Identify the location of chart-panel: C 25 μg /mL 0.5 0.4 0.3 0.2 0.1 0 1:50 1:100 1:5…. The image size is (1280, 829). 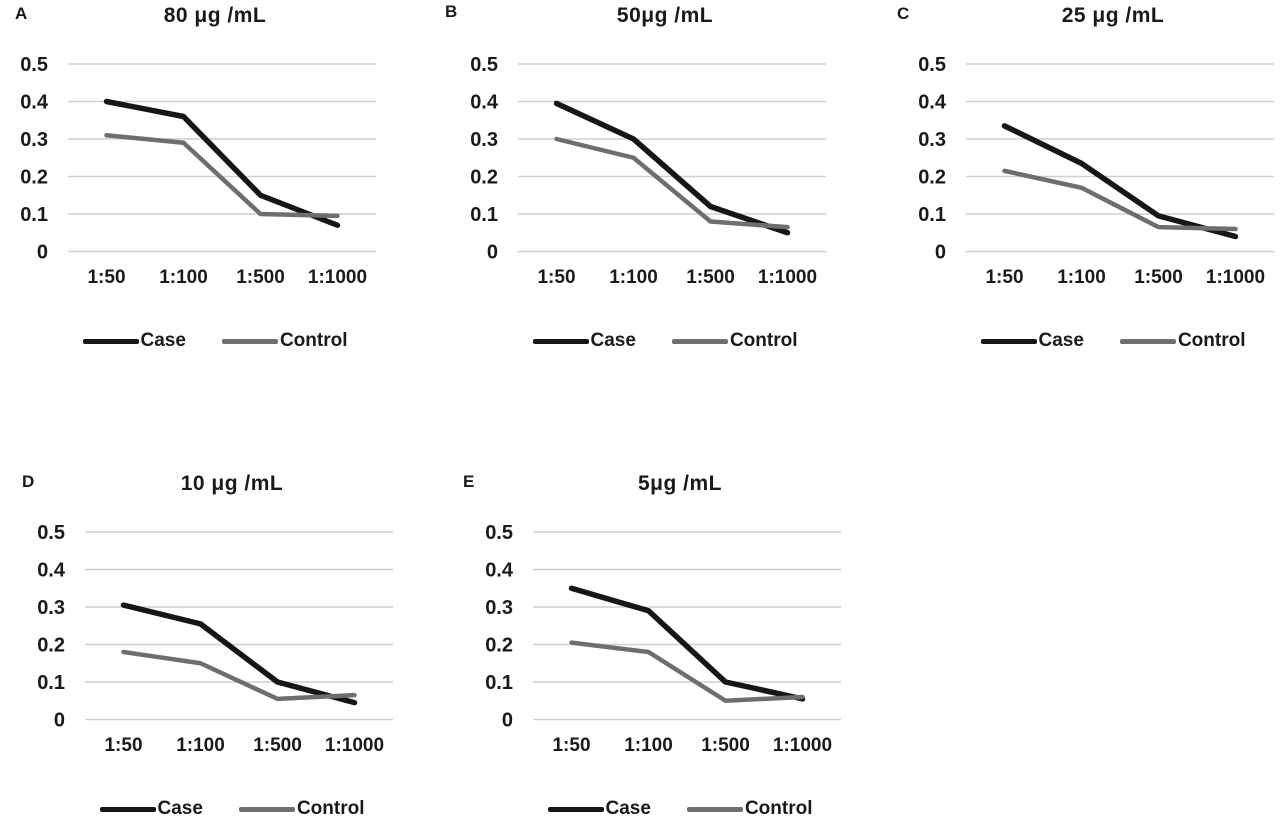
(1088, 176).